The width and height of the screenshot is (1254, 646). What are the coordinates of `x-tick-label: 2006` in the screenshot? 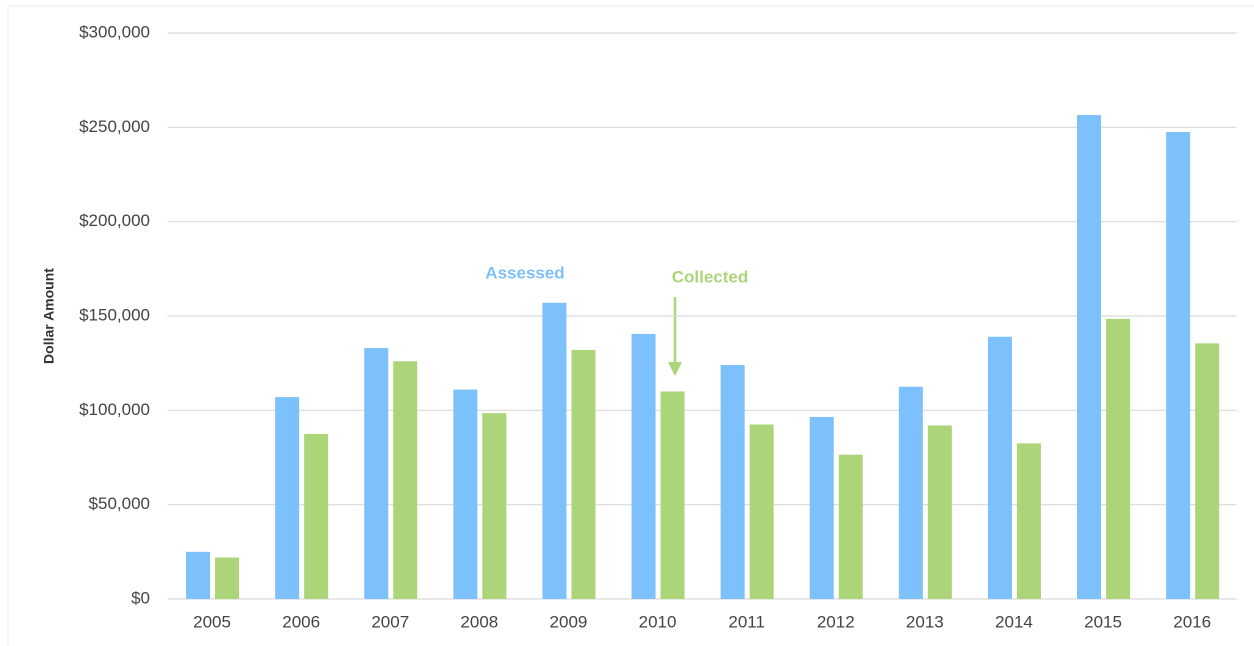 It's located at (301, 621).